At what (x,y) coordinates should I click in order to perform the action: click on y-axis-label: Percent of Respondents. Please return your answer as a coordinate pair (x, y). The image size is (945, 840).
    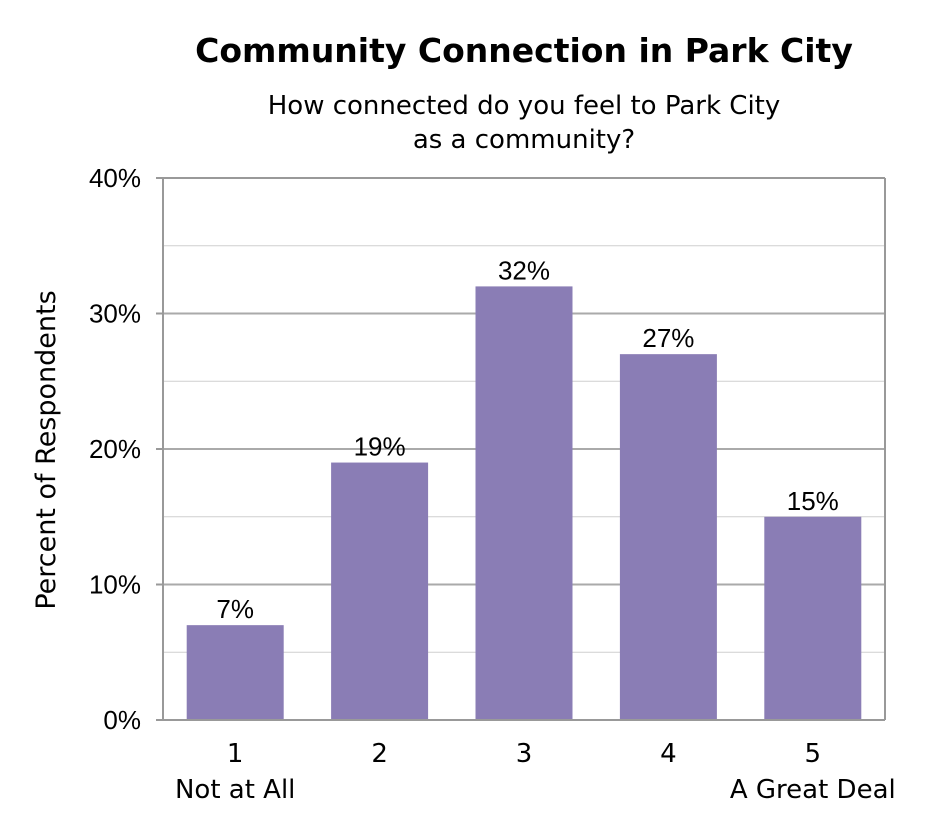
    Looking at the image, I should click on (46, 449).